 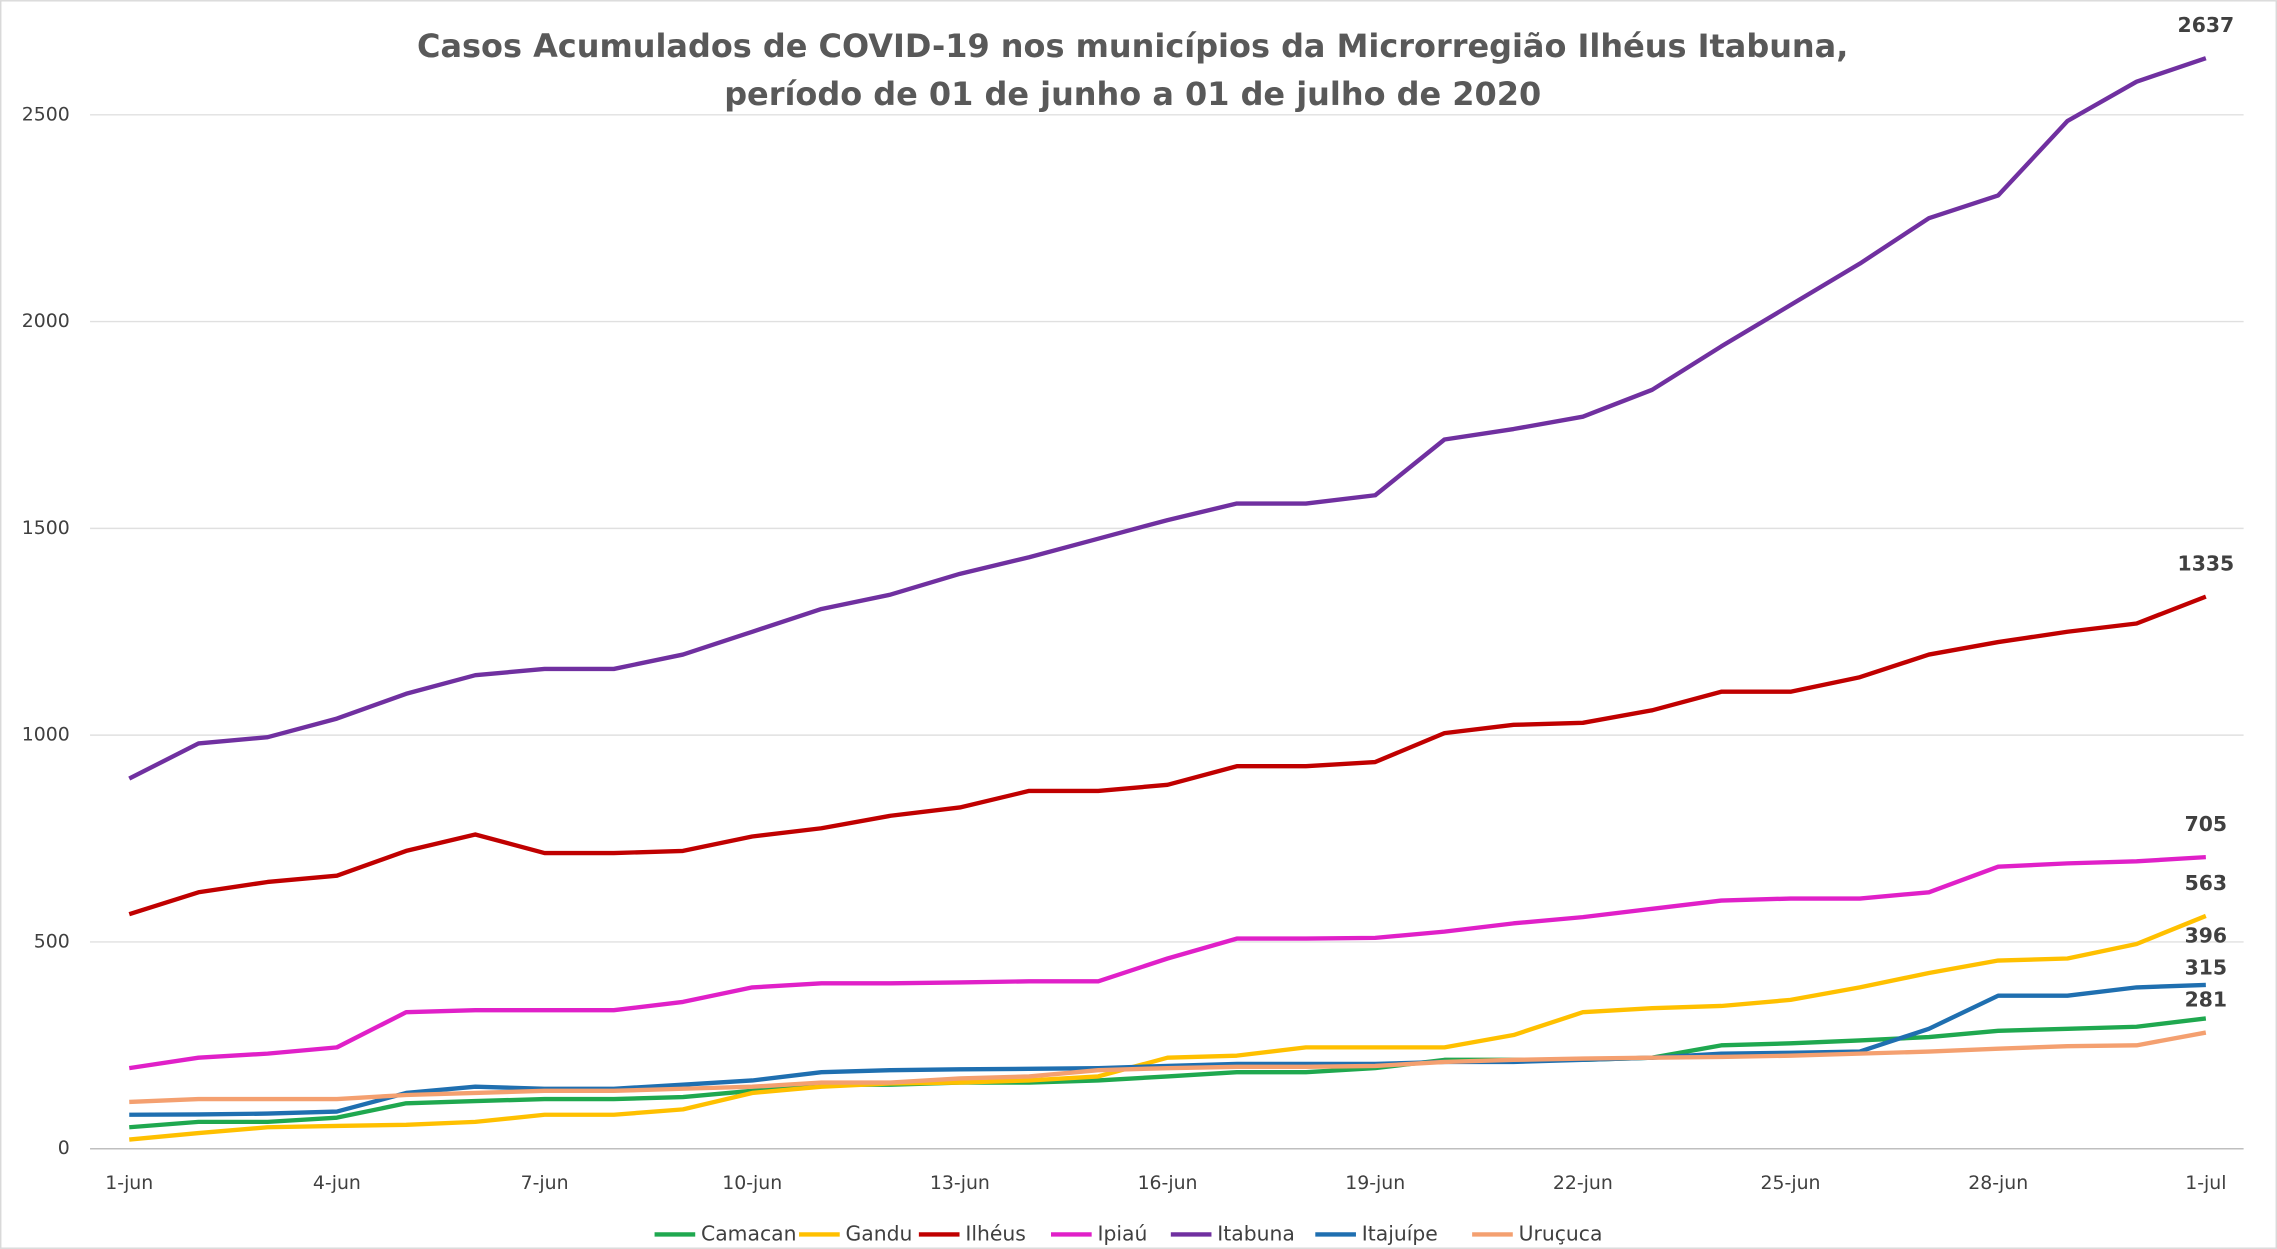 I want to click on x-tick-label: 1-jun, so click(x=129, y=1183).